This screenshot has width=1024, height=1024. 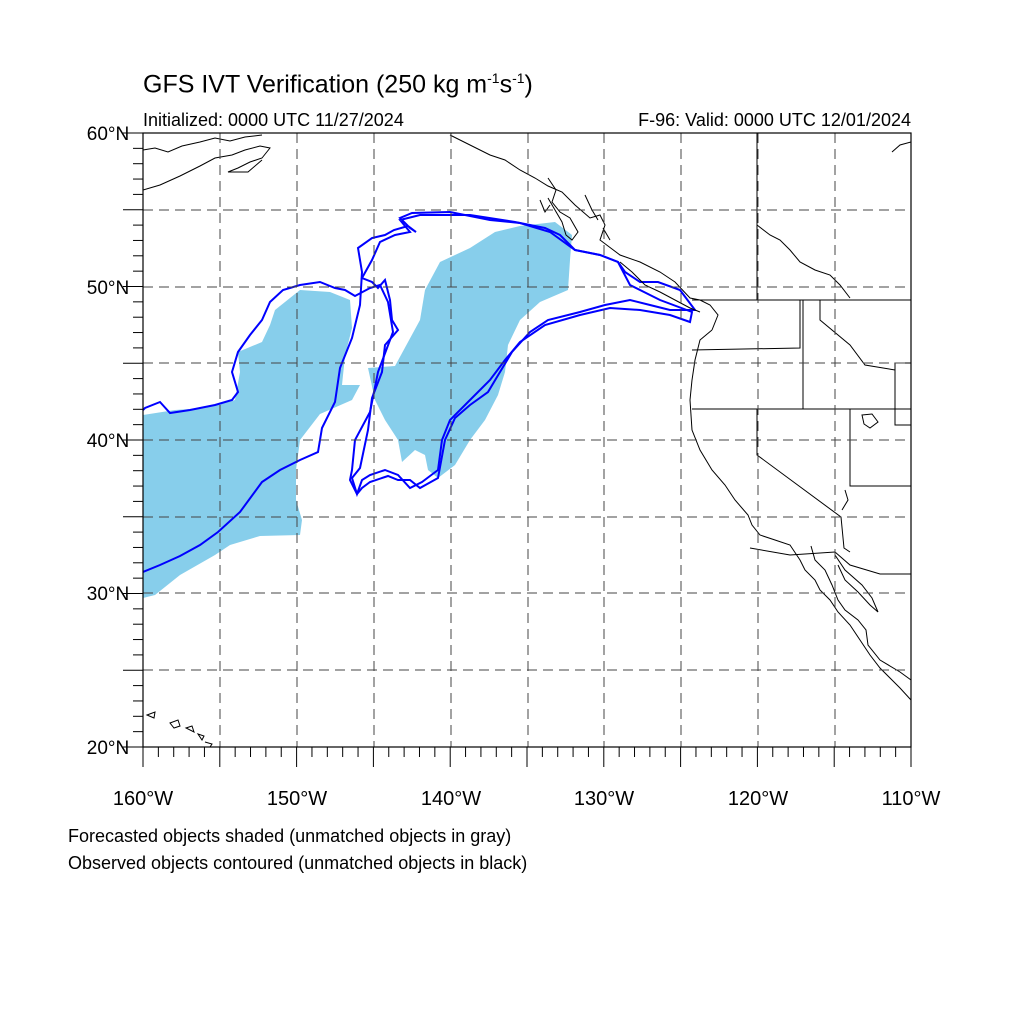 I want to click on lon-label-130w: 130°W, so click(x=604, y=799).